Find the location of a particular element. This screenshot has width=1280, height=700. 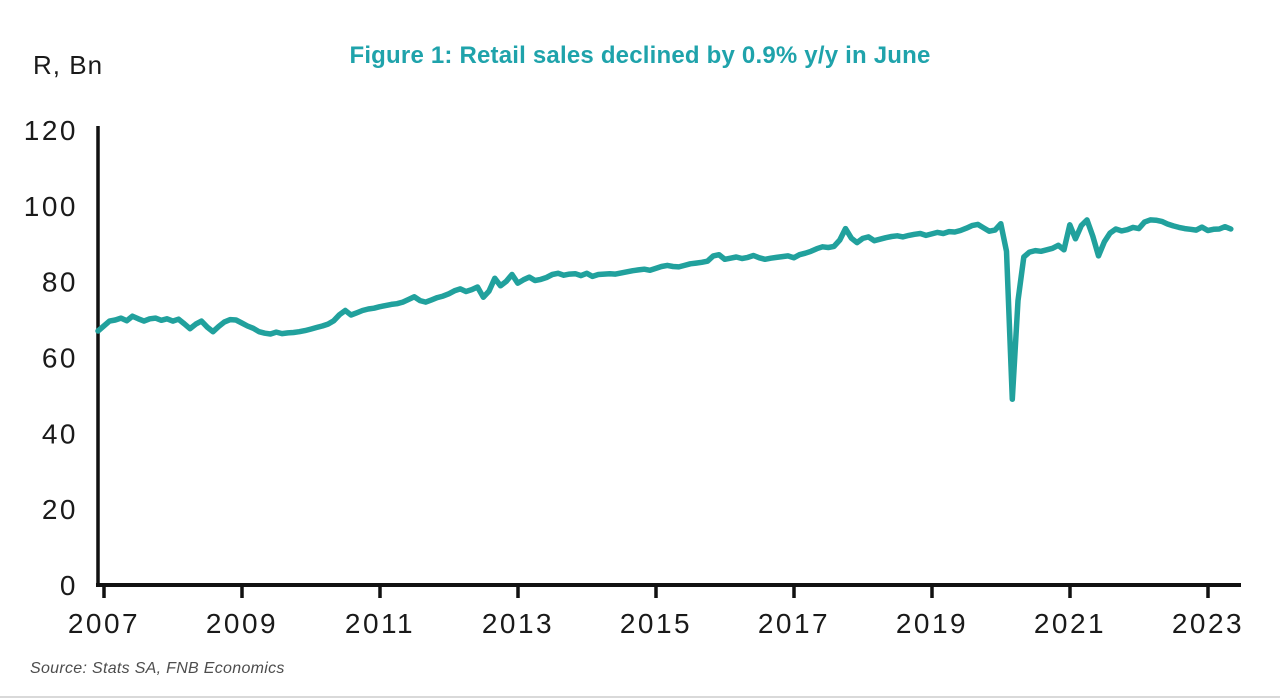

y-tick-label: 40 is located at coordinates (60, 433).